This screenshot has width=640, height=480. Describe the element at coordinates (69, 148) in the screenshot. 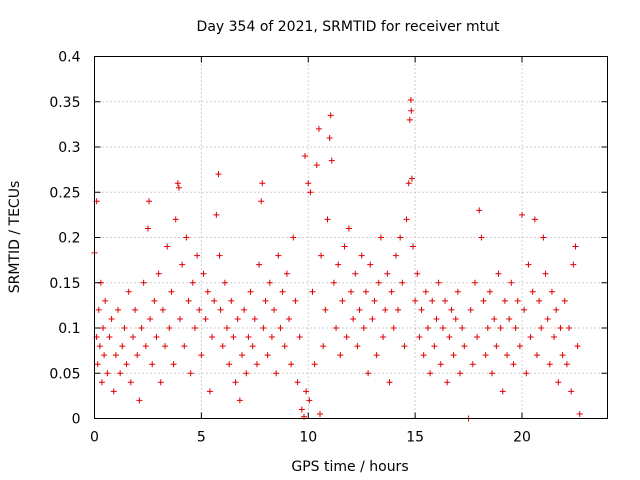

I see `y-tick-label: 0.3` at that location.